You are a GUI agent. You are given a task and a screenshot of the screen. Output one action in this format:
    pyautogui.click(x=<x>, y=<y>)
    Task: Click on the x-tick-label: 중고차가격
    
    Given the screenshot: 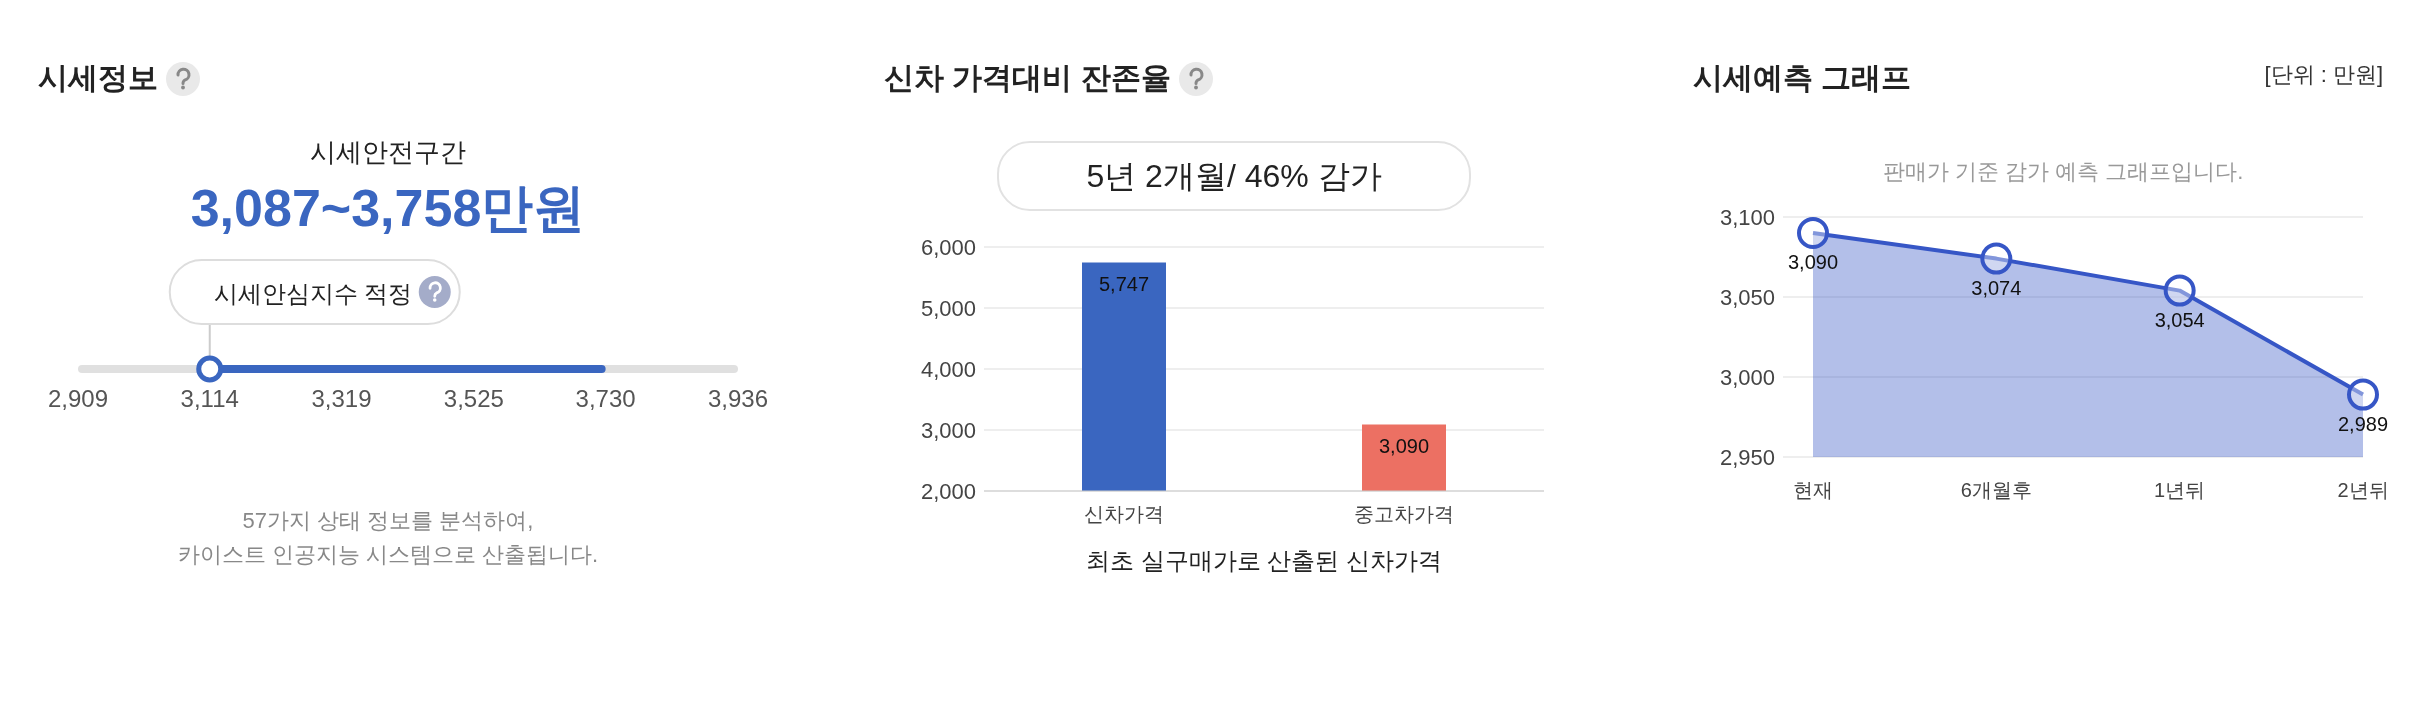 What is the action you would take?
    pyautogui.click(x=1404, y=514)
    